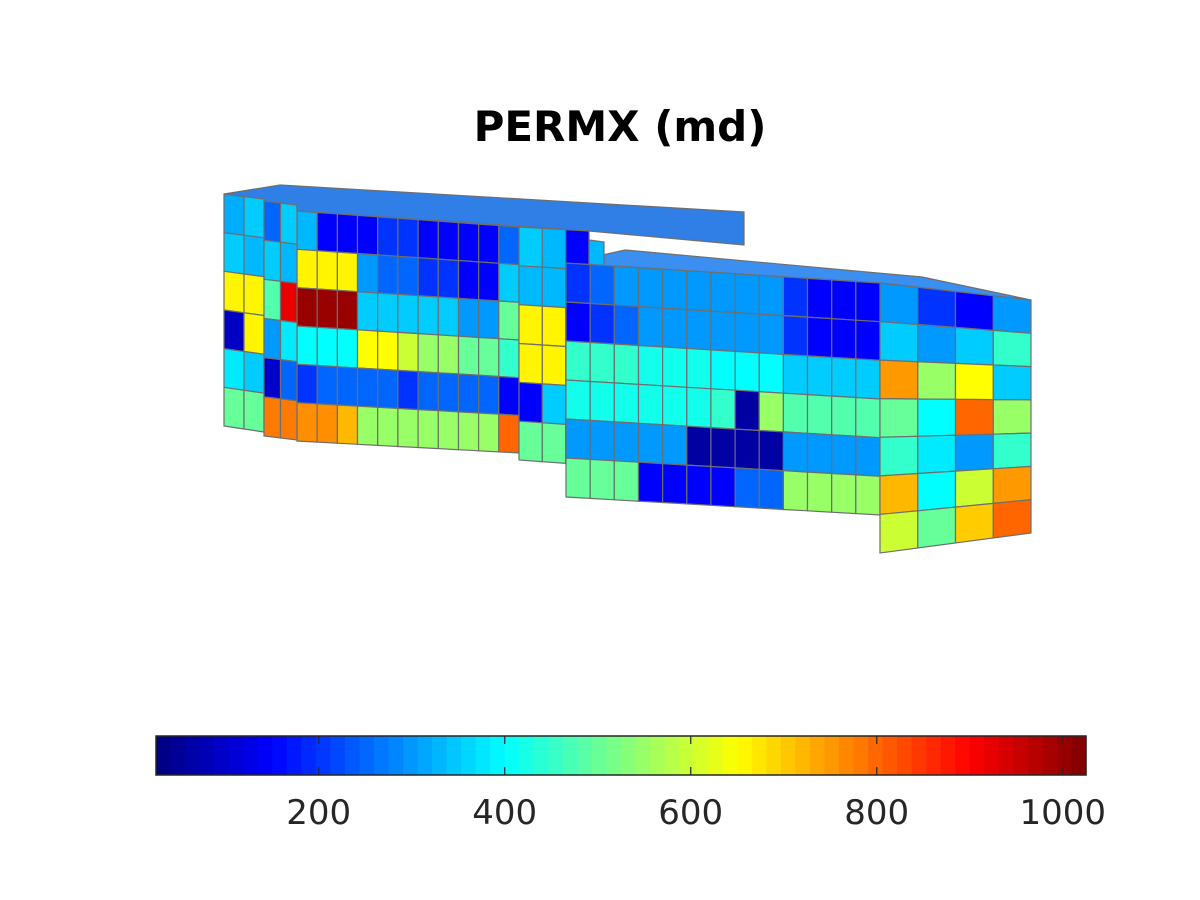  Describe the element at coordinates (318, 813) in the screenshot. I see `colorbar-tick-label: 200` at that location.